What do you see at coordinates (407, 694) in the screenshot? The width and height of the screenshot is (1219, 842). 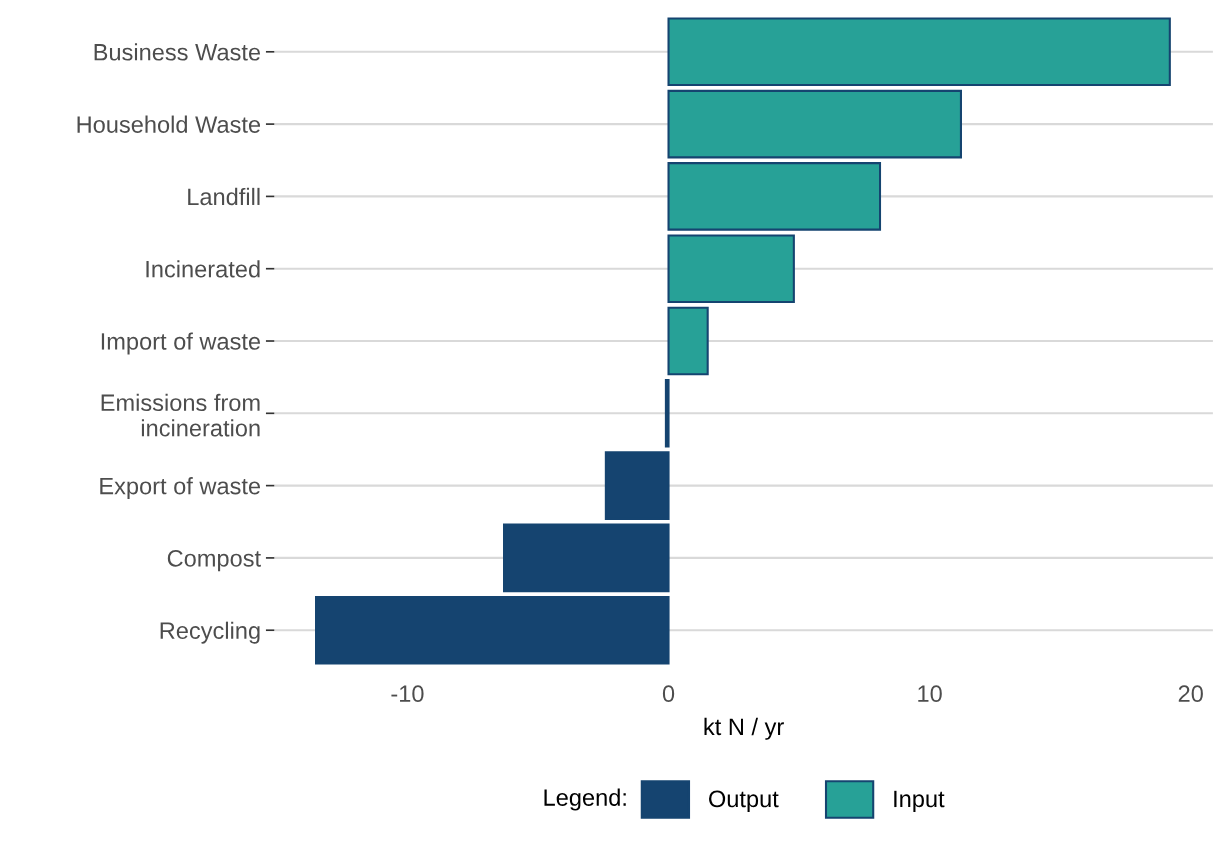 I see `x-tick-label: -10` at bounding box center [407, 694].